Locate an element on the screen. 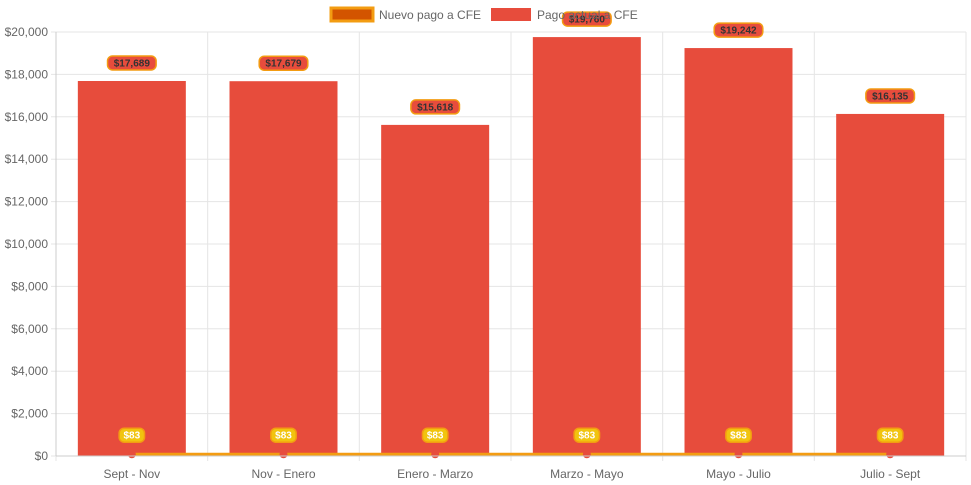 This screenshot has height=485, width=971. bar-data-label-4: $19,760 is located at coordinates (587, 20).